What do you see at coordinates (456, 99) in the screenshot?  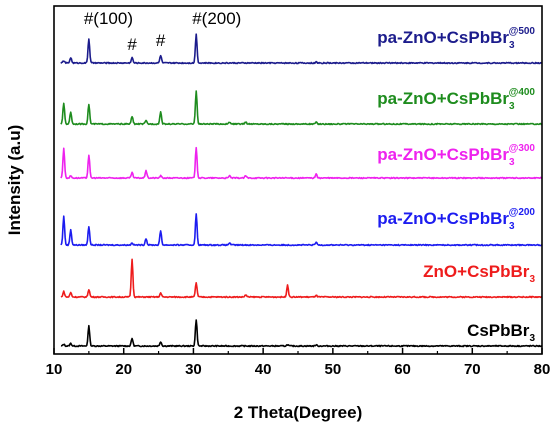 I see `series-label: pa-ZnO+CsPbBr3@400` at bounding box center [456, 99].